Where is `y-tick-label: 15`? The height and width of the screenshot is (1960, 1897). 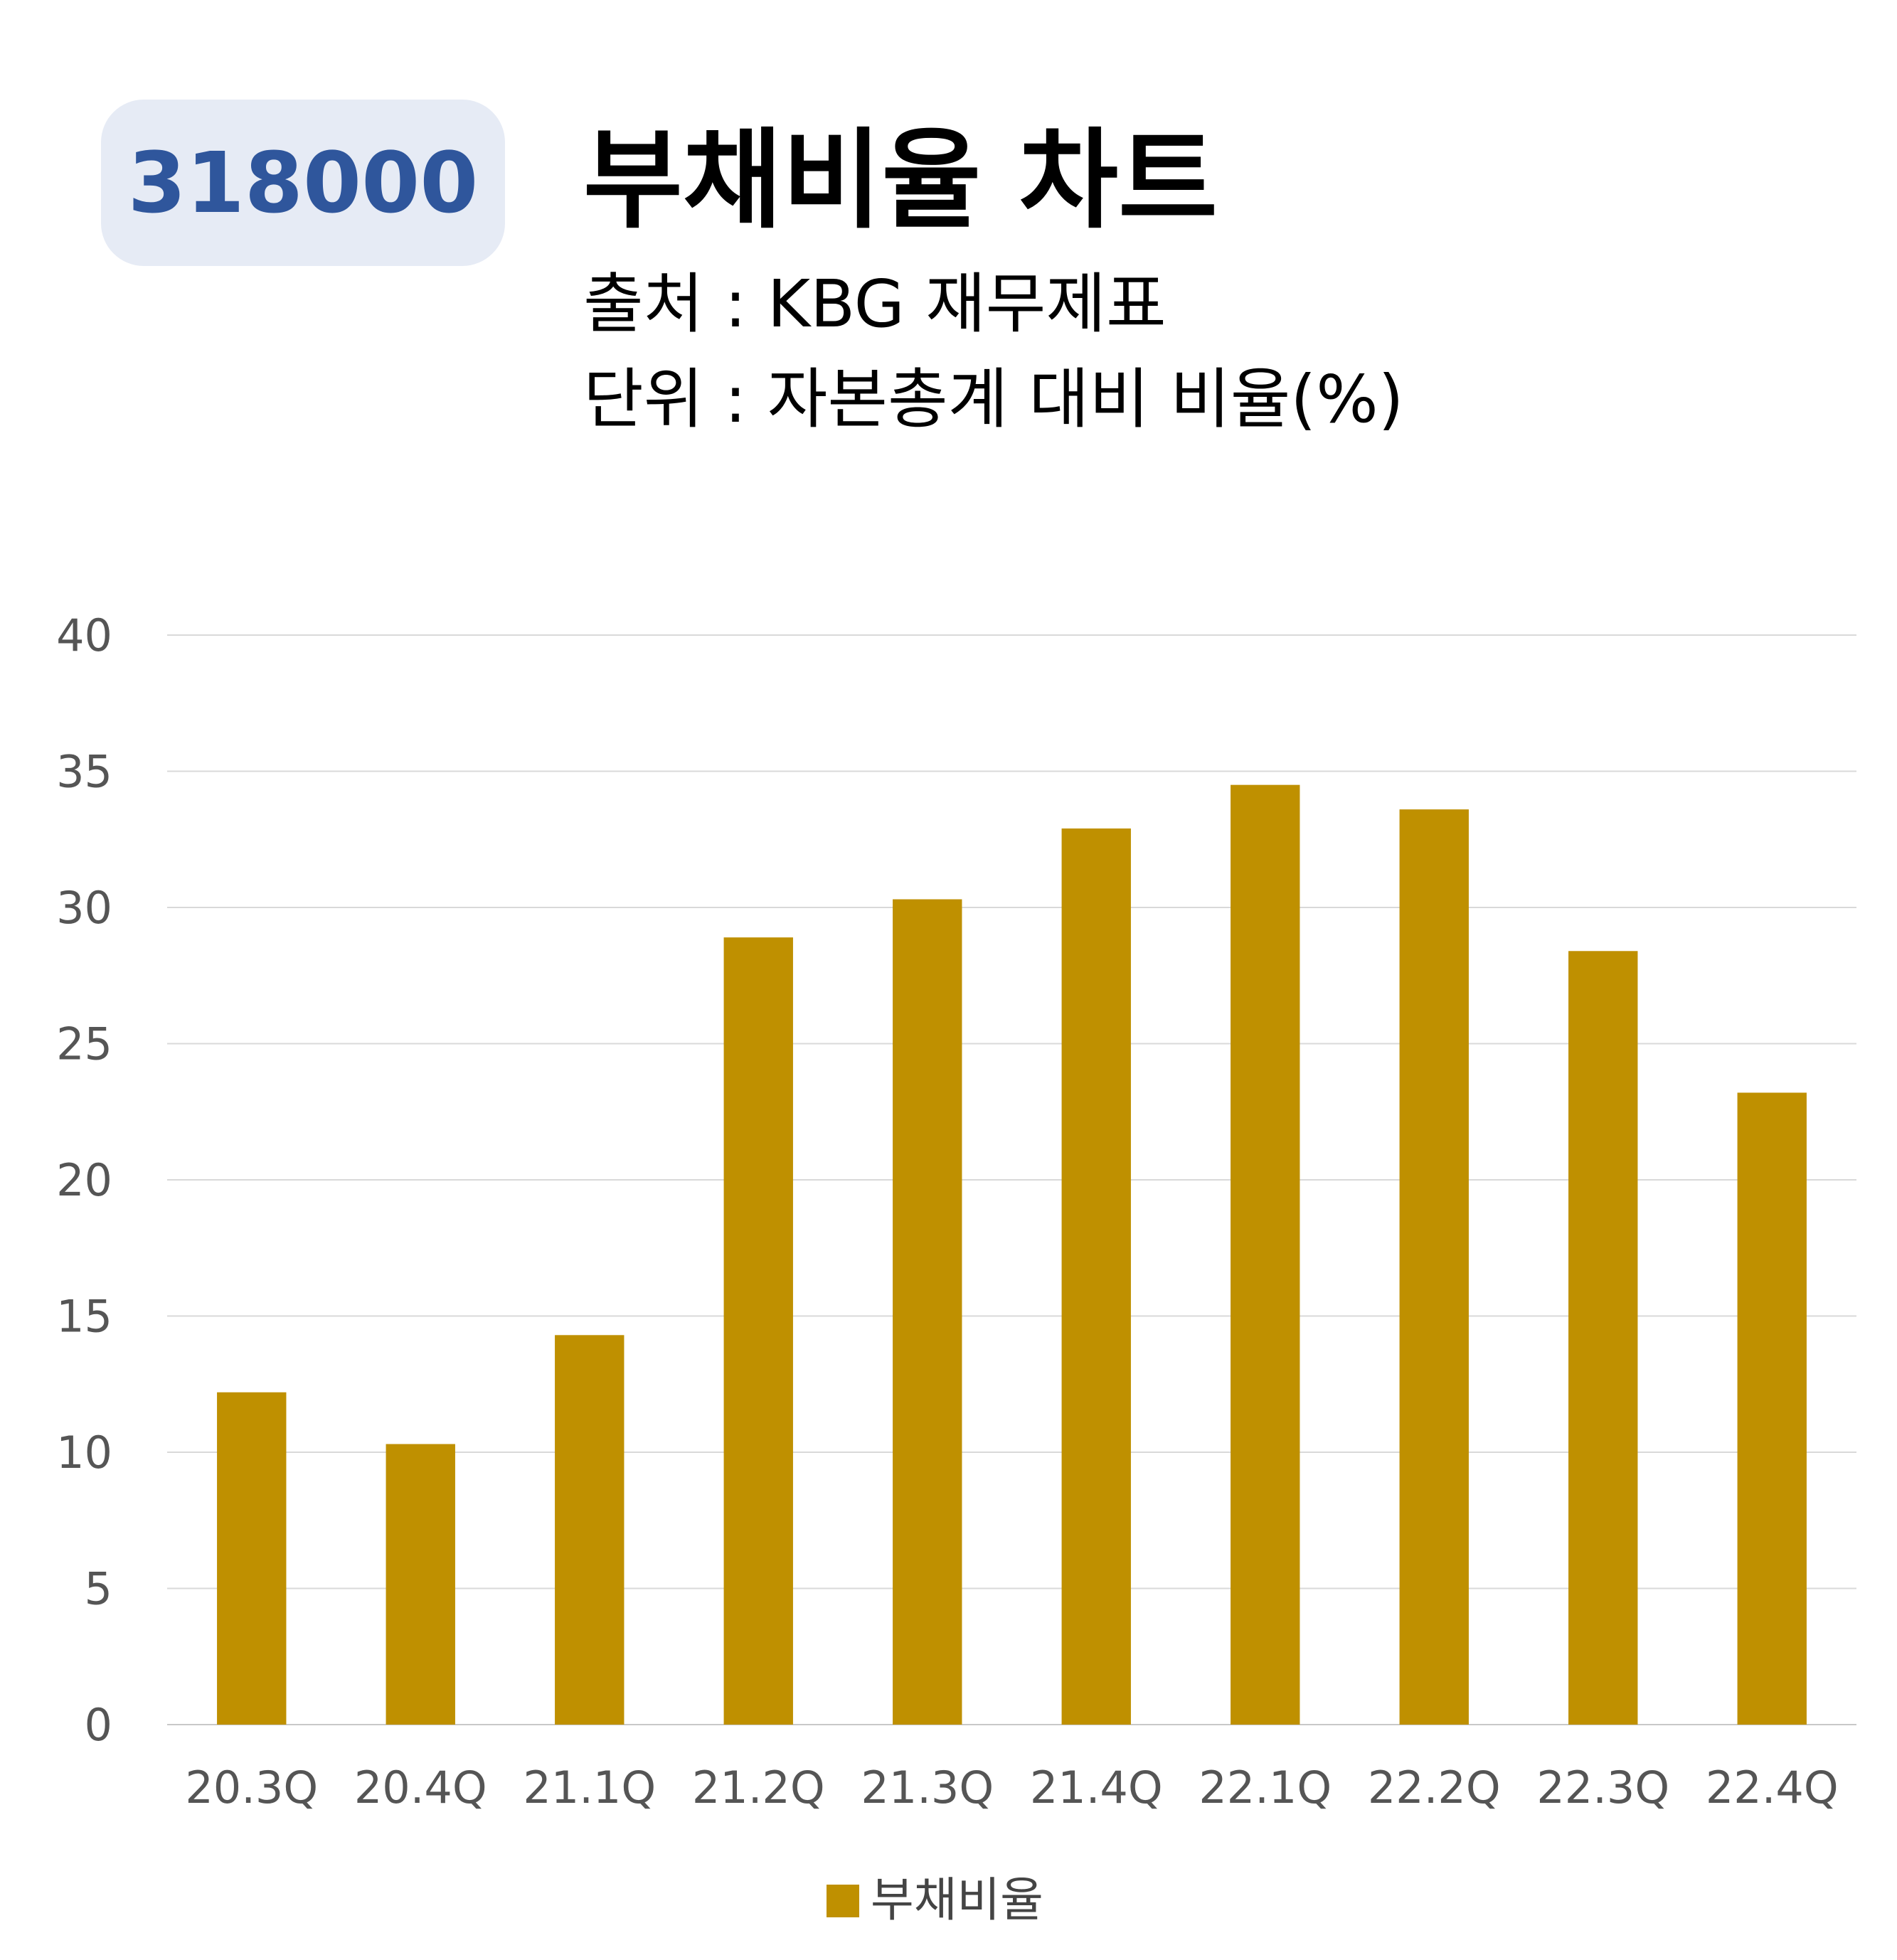
y-tick-label: 15 is located at coordinates (84, 1317).